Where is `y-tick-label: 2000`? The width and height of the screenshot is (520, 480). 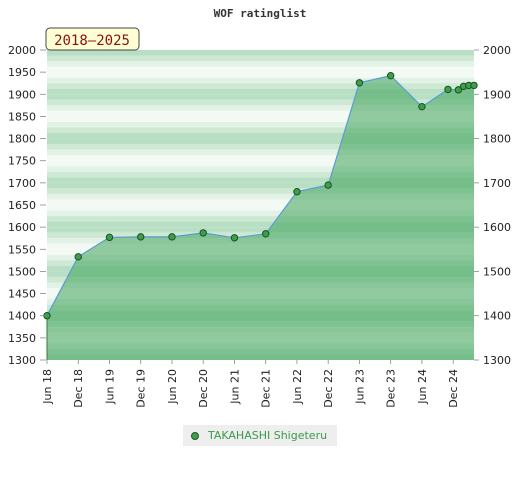
y-tick-label: 2000 is located at coordinates (22, 50).